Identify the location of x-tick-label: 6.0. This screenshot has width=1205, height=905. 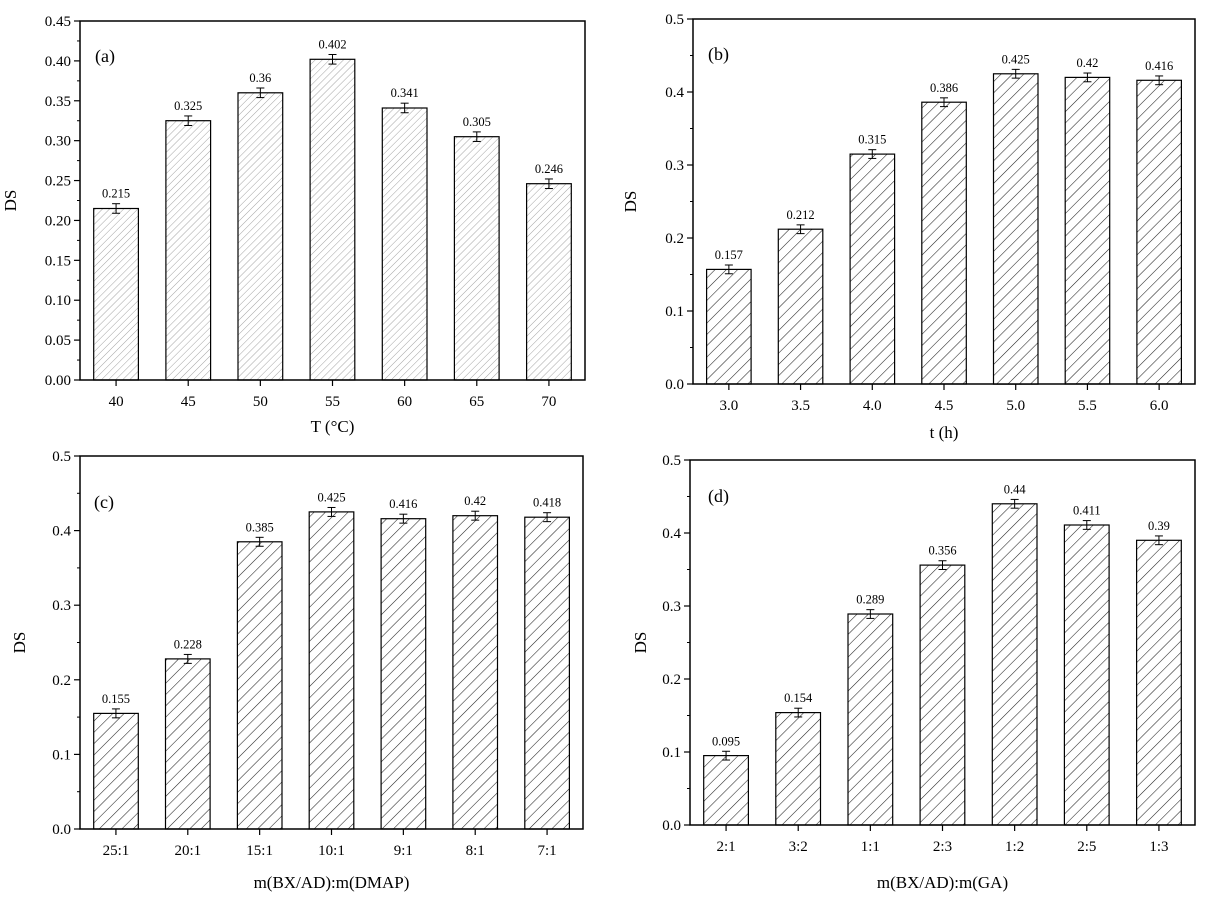
(1159, 406).